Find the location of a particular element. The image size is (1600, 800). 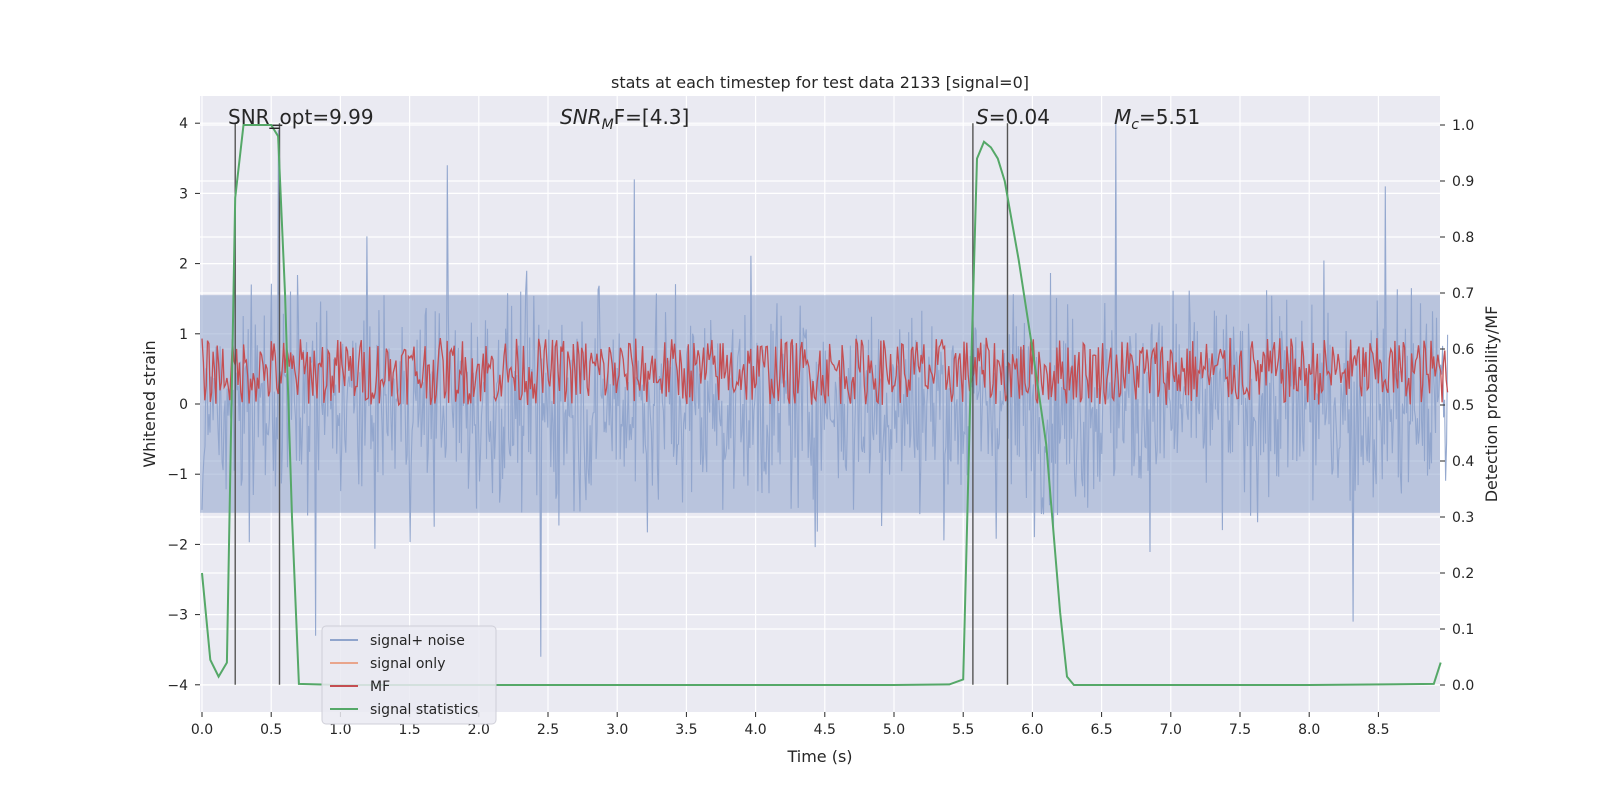

annotation-main: SNR is located at coordinates (581, 117).